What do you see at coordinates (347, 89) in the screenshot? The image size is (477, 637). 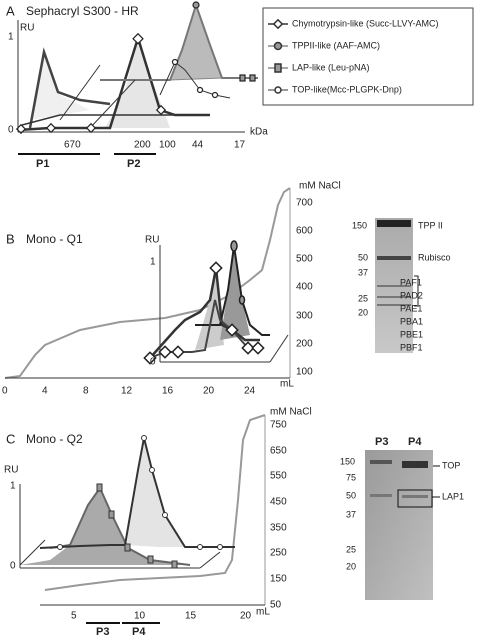 I see `legend-label: TOP-like(Mcc-PLGPK-Dnp)` at bounding box center [347, 89].